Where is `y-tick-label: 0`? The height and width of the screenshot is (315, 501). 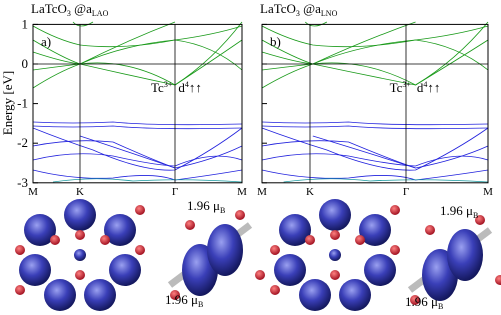
y-tick-label: 0 is located at coordinates (25, 63).